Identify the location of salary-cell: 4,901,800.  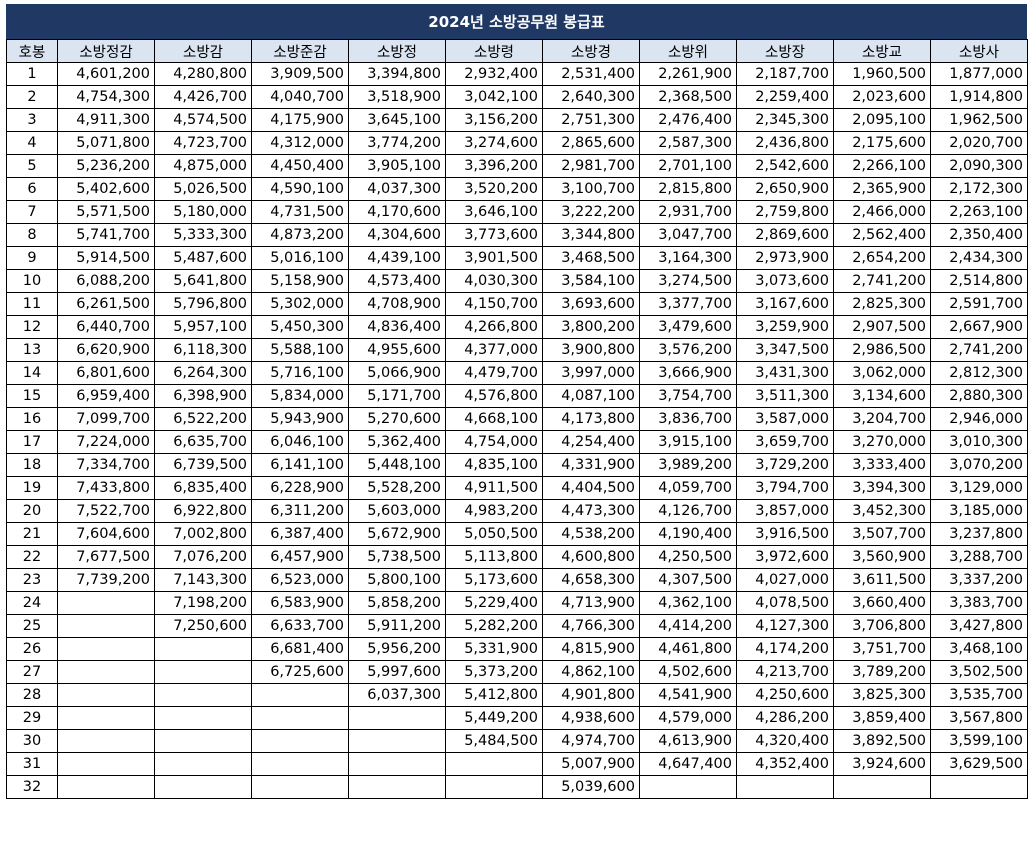
(591, 695).